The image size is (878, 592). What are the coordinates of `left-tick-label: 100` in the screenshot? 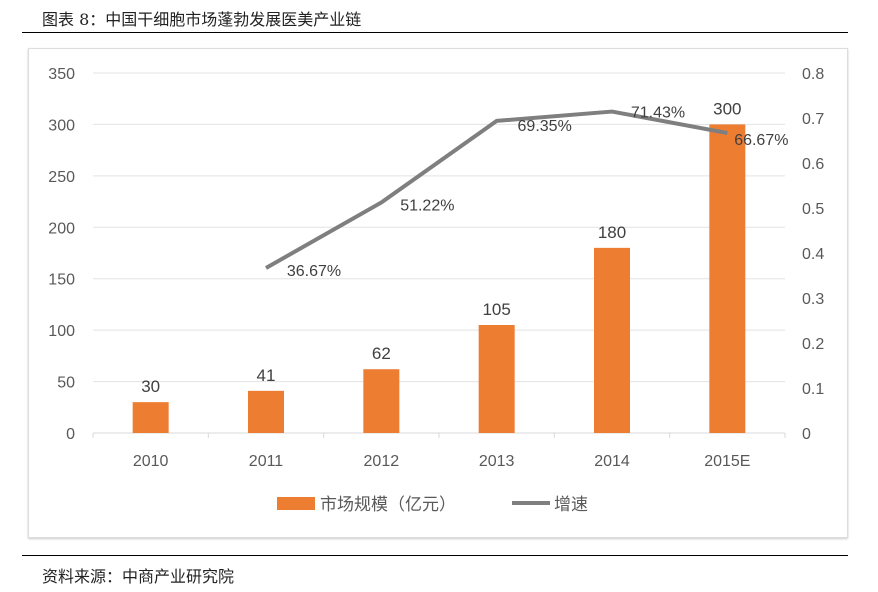 It's located at (61, 331).